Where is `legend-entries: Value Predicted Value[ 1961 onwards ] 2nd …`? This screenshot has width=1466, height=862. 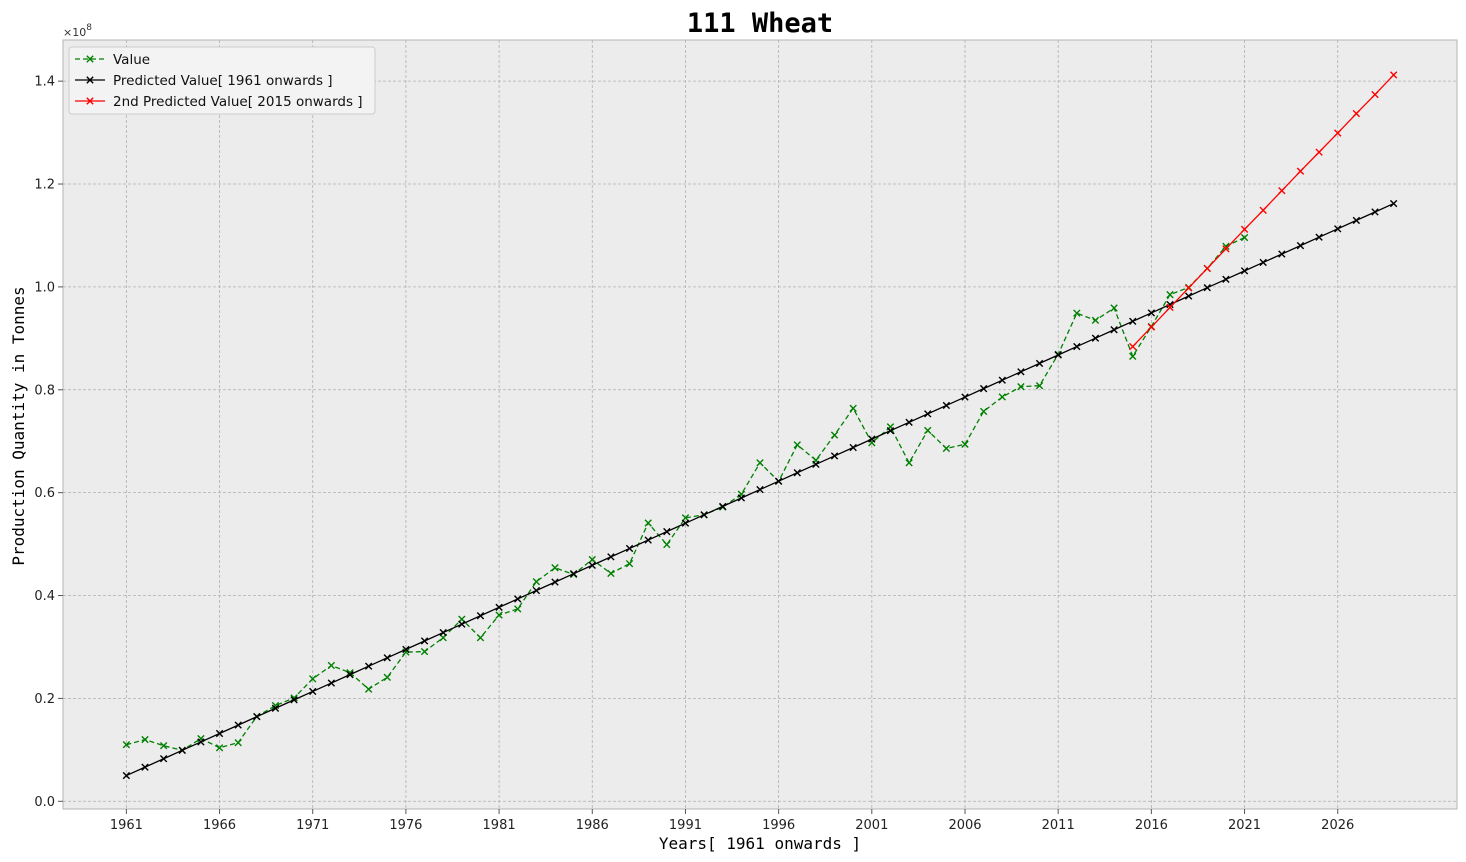 legend-entries: Value Predicted Value[ 1961 onwards ] 2nd … is located at coordinates (219, 81).